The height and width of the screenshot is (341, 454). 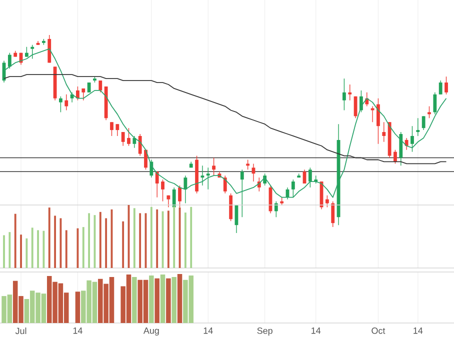 I want to click on x-tick-label: Oct, so click(x=379, y=331).